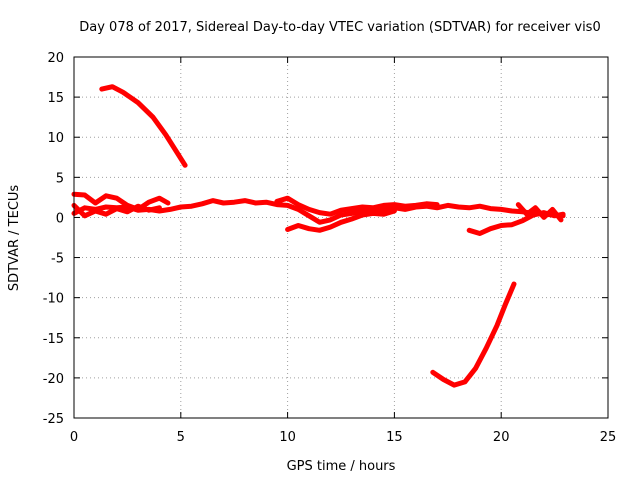 The height and width of the screenshot is (480, 640). What do you see at coordinates (57, 259) in the screenshot?
I see `y-tick-label: -5` at bounding box center [57, 259].